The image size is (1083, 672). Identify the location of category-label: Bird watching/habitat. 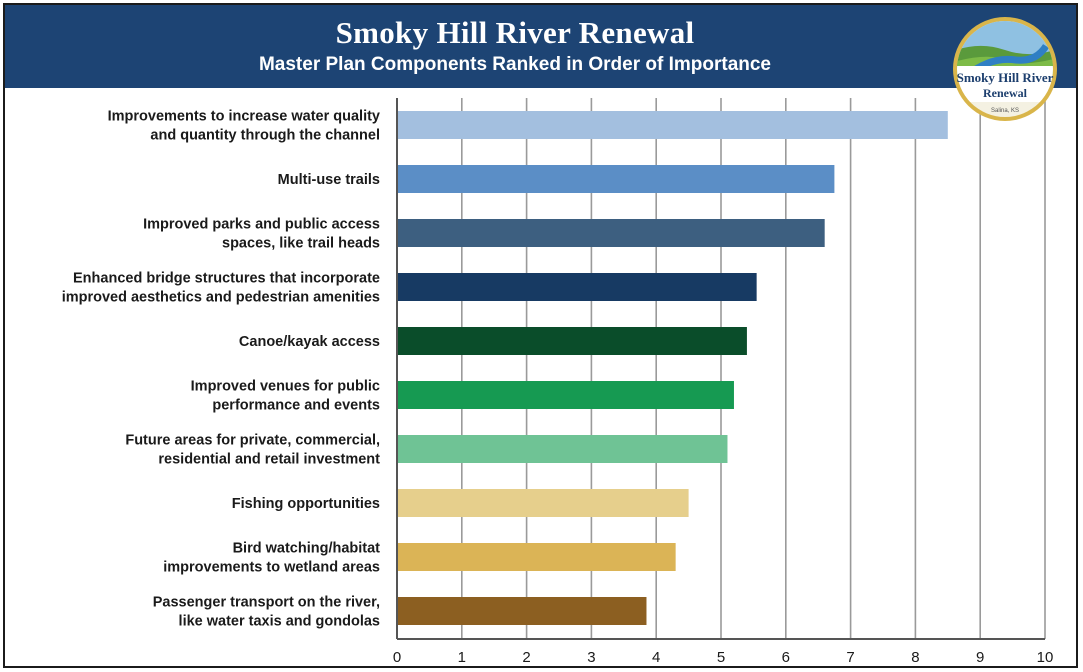
(307, 549).